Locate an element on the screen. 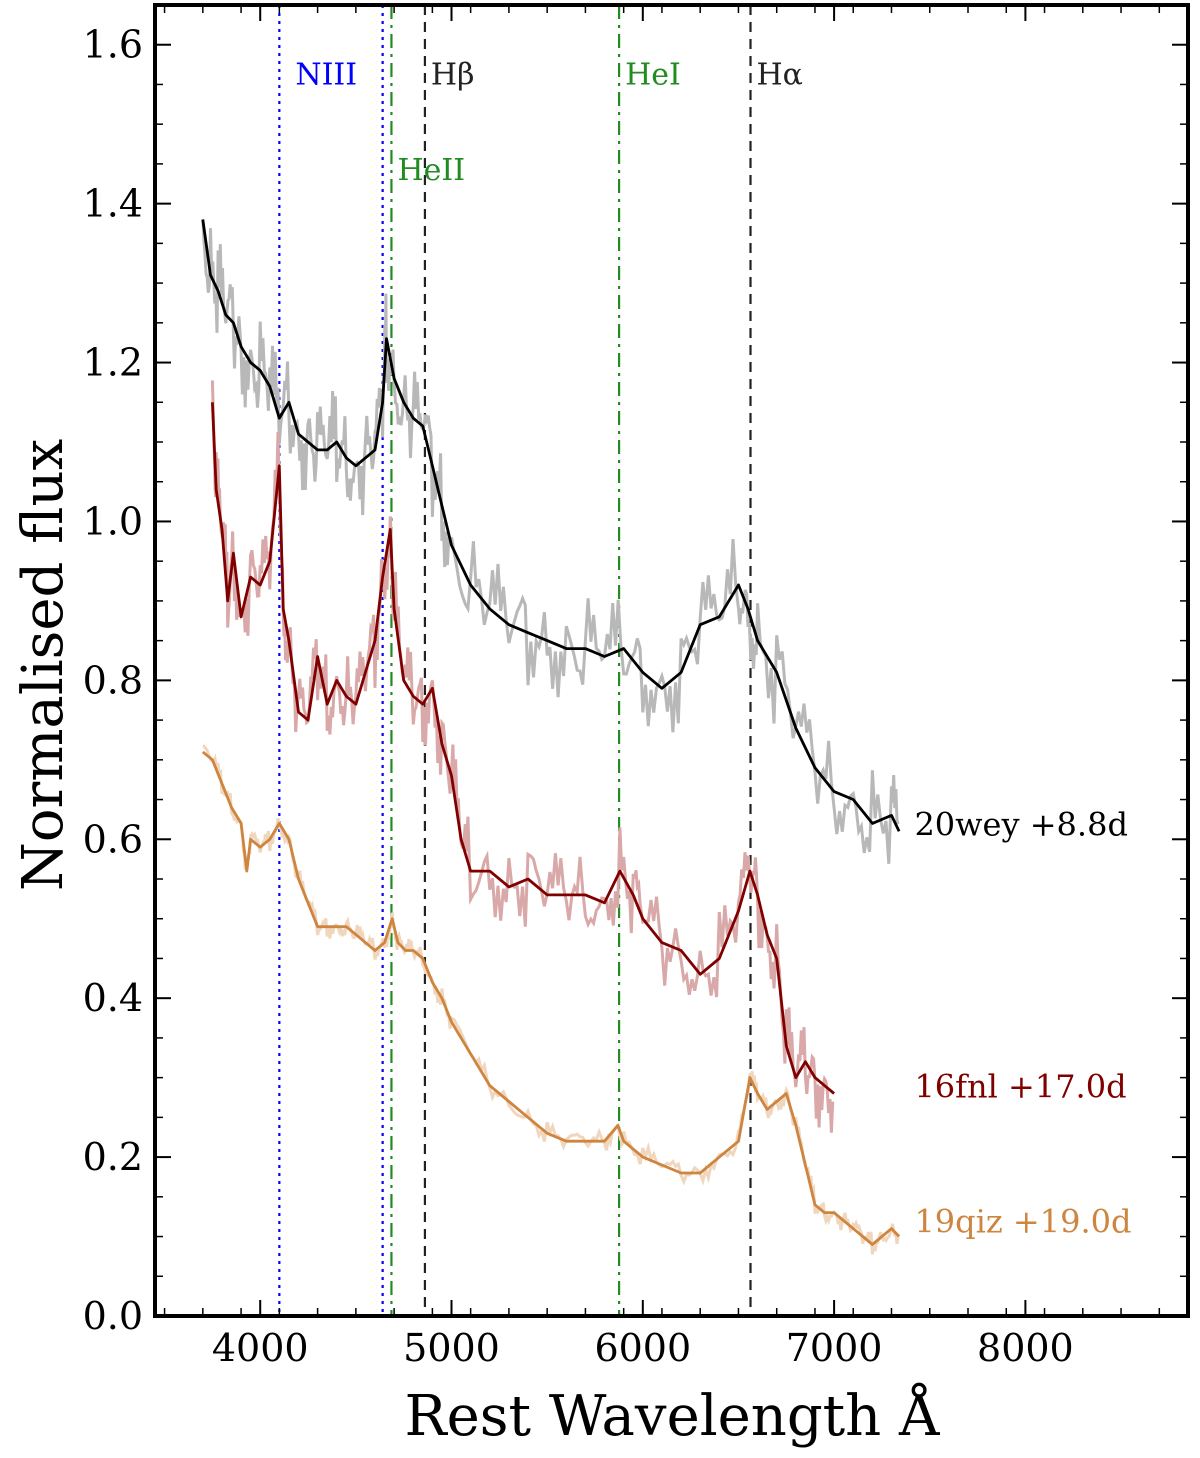 The height and width of the screenshot is (1458, 1200). y-tick-label: 0.6 is located at coordinates (113, 839).